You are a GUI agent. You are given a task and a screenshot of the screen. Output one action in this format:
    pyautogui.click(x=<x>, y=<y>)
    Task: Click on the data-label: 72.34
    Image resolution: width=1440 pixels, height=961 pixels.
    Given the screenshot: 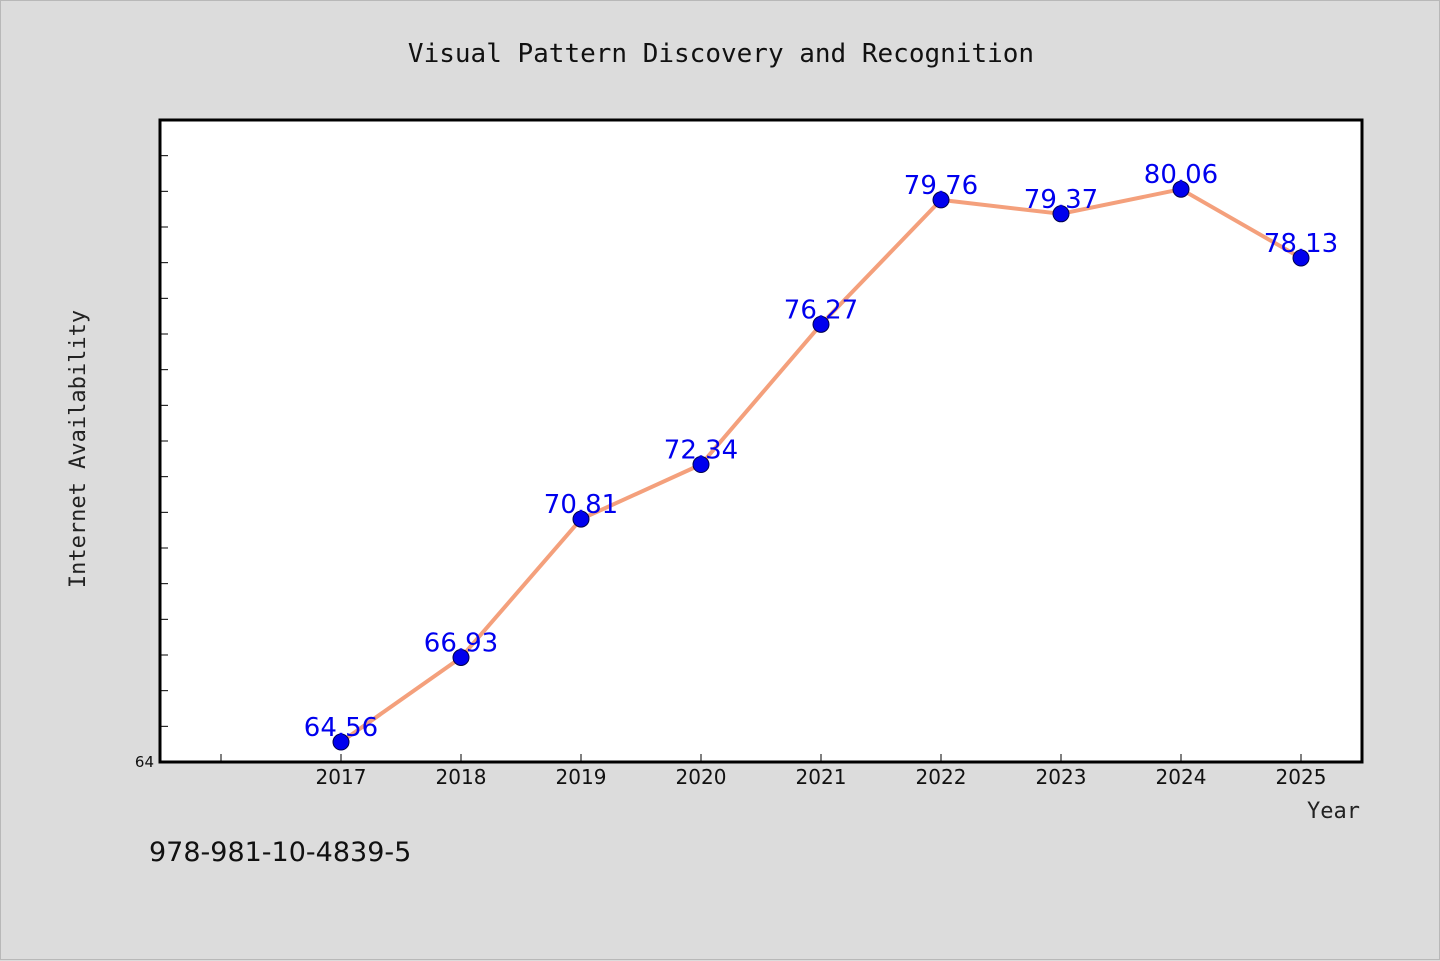 What is the action you would take?
    pyautogui.click(x=701, y=451)
    